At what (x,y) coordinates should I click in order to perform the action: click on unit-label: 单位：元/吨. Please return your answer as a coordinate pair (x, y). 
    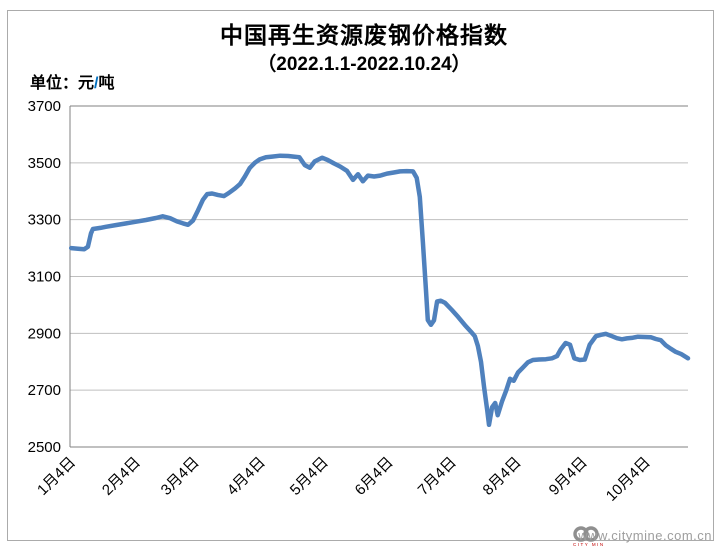
    Looking at the image, I should click on (72, 81).